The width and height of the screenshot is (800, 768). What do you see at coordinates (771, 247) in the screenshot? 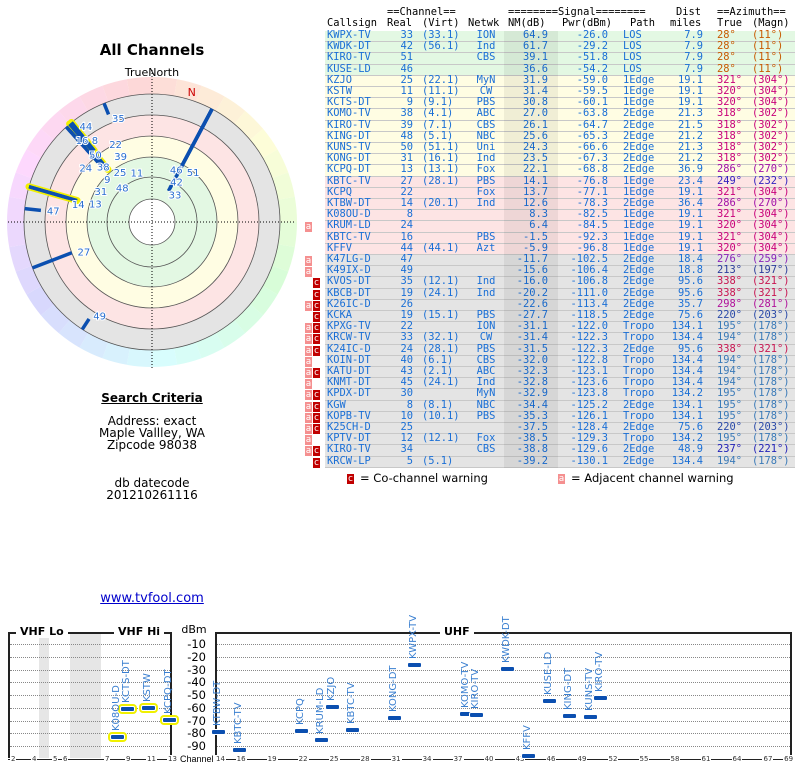
I see `azimuth-magnetic-cell: (304°)` at bounding box center [771, 247].